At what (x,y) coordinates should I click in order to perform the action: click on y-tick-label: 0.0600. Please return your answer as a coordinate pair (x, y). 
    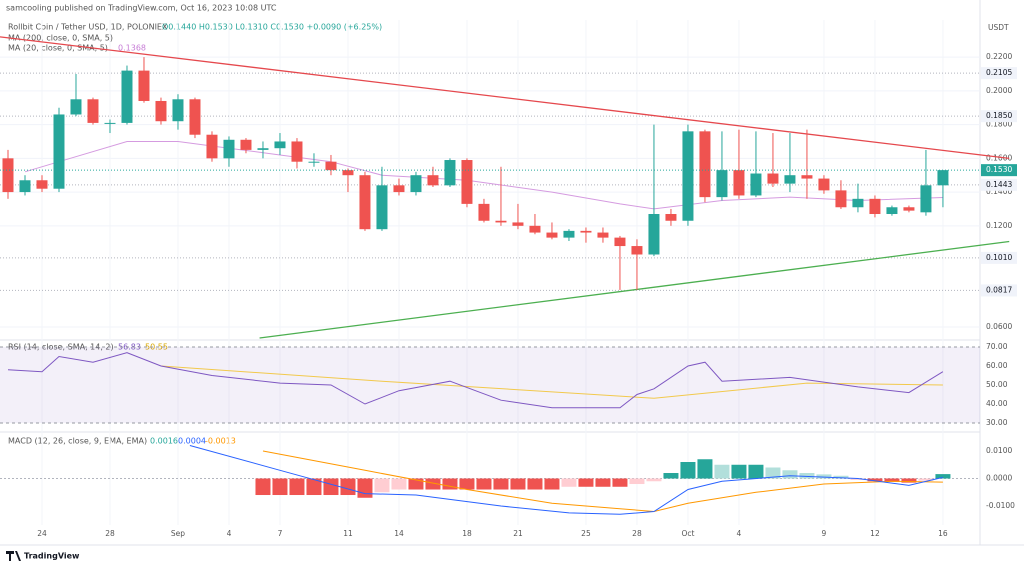
    Looking at the image, I should click on (999, 326).